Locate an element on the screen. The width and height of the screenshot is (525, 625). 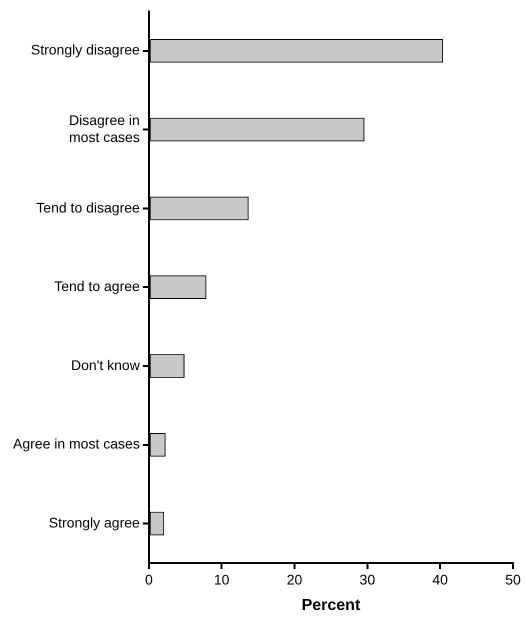
y-tick-label: Disagree in most cases is located at coordinates (104, 128).